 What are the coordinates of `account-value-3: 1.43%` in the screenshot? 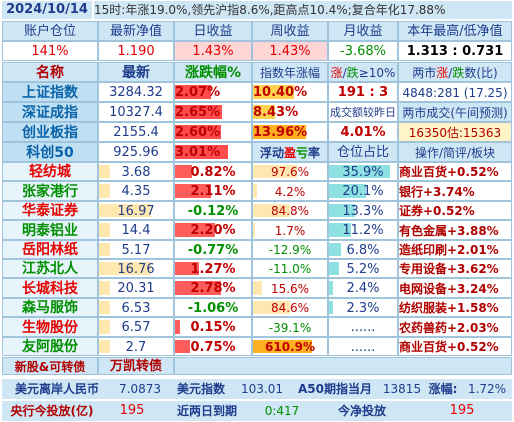 It's located at (290, 51).